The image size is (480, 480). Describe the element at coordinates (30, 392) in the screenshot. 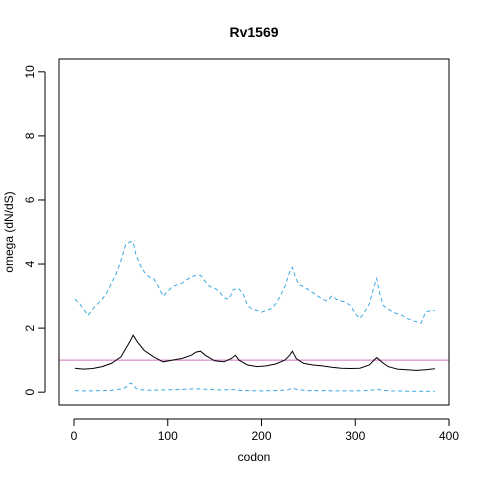

I see `y-tick-label: 0` at that location.